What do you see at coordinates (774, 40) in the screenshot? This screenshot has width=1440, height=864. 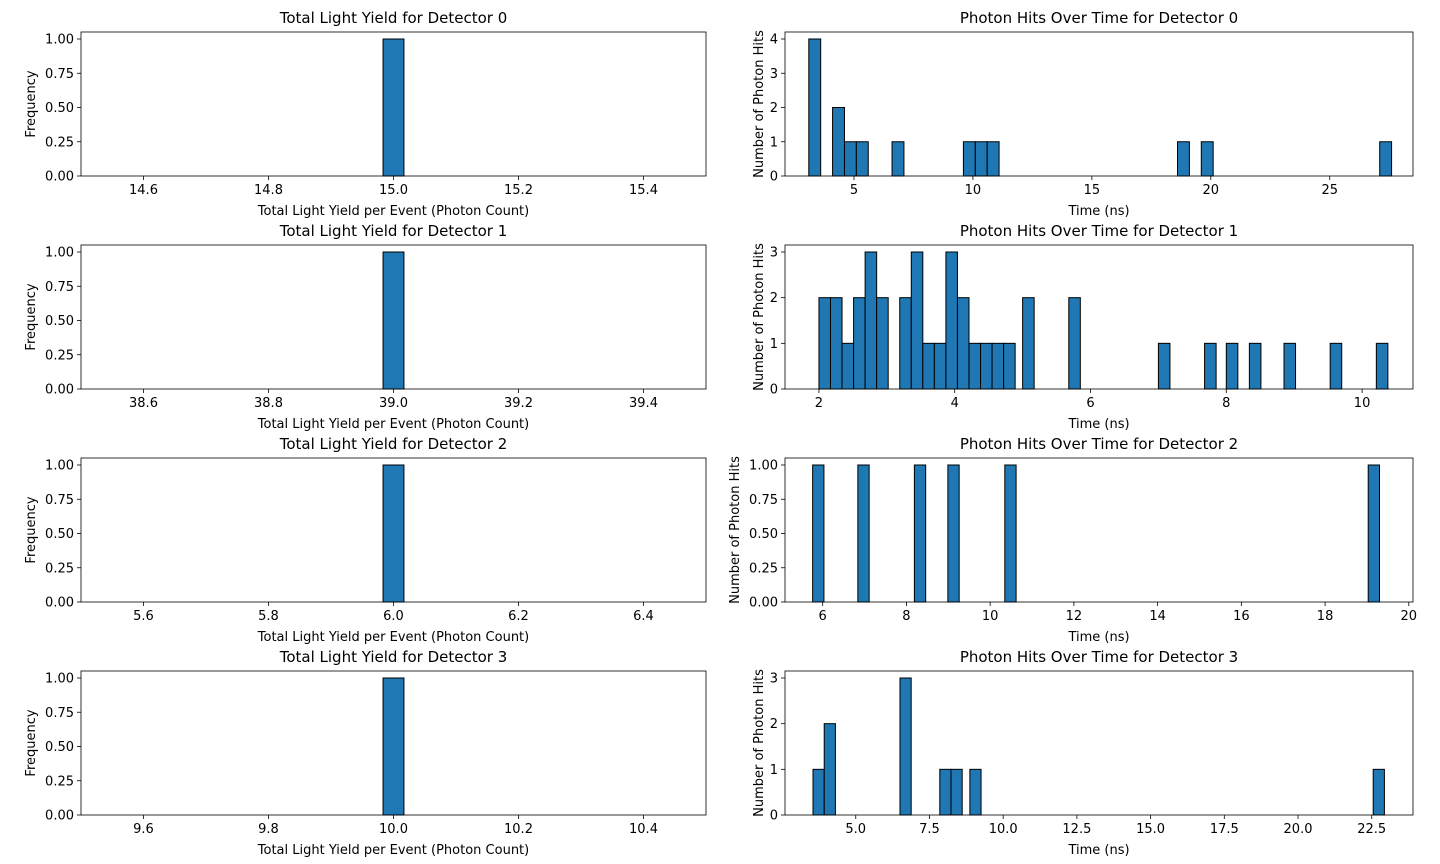 I see `y-tick-label: 4` at bounding box center [774, 40].